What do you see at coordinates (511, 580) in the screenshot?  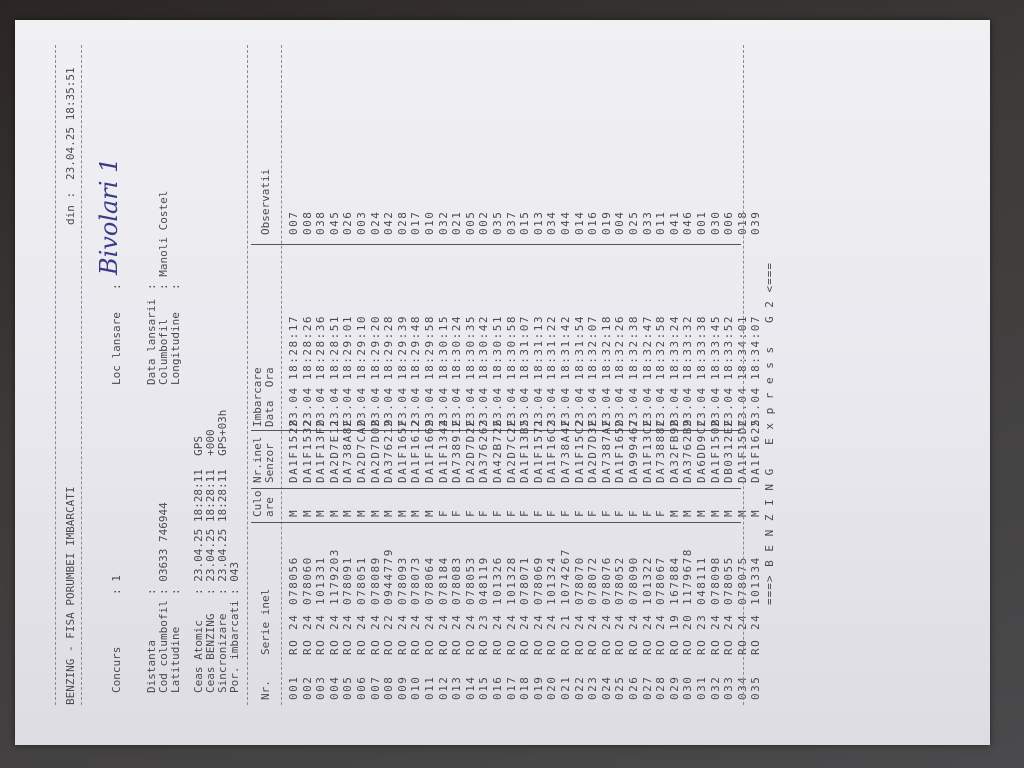 I see `ring-number: 101328` at bounding box center [511, 580].